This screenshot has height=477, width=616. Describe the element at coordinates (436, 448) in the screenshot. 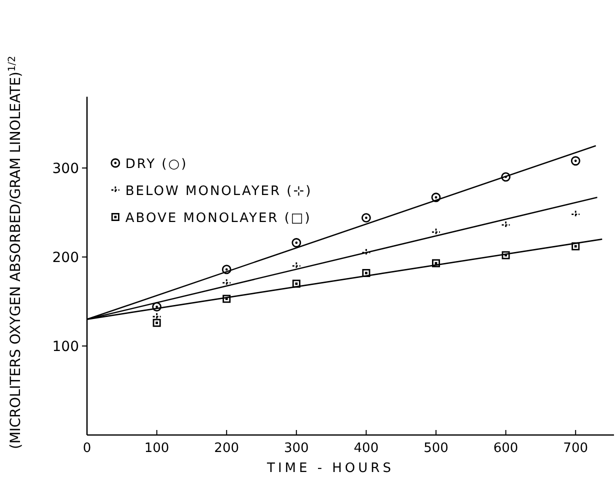

I see `x-tick-label: 500` at that location.